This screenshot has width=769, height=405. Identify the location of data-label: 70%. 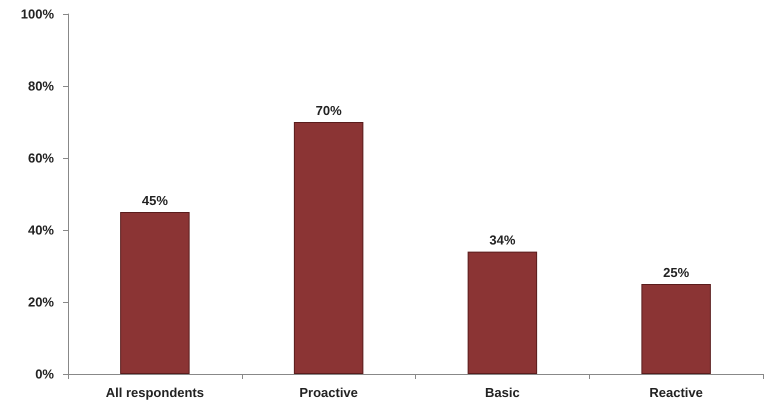
(329, 110).